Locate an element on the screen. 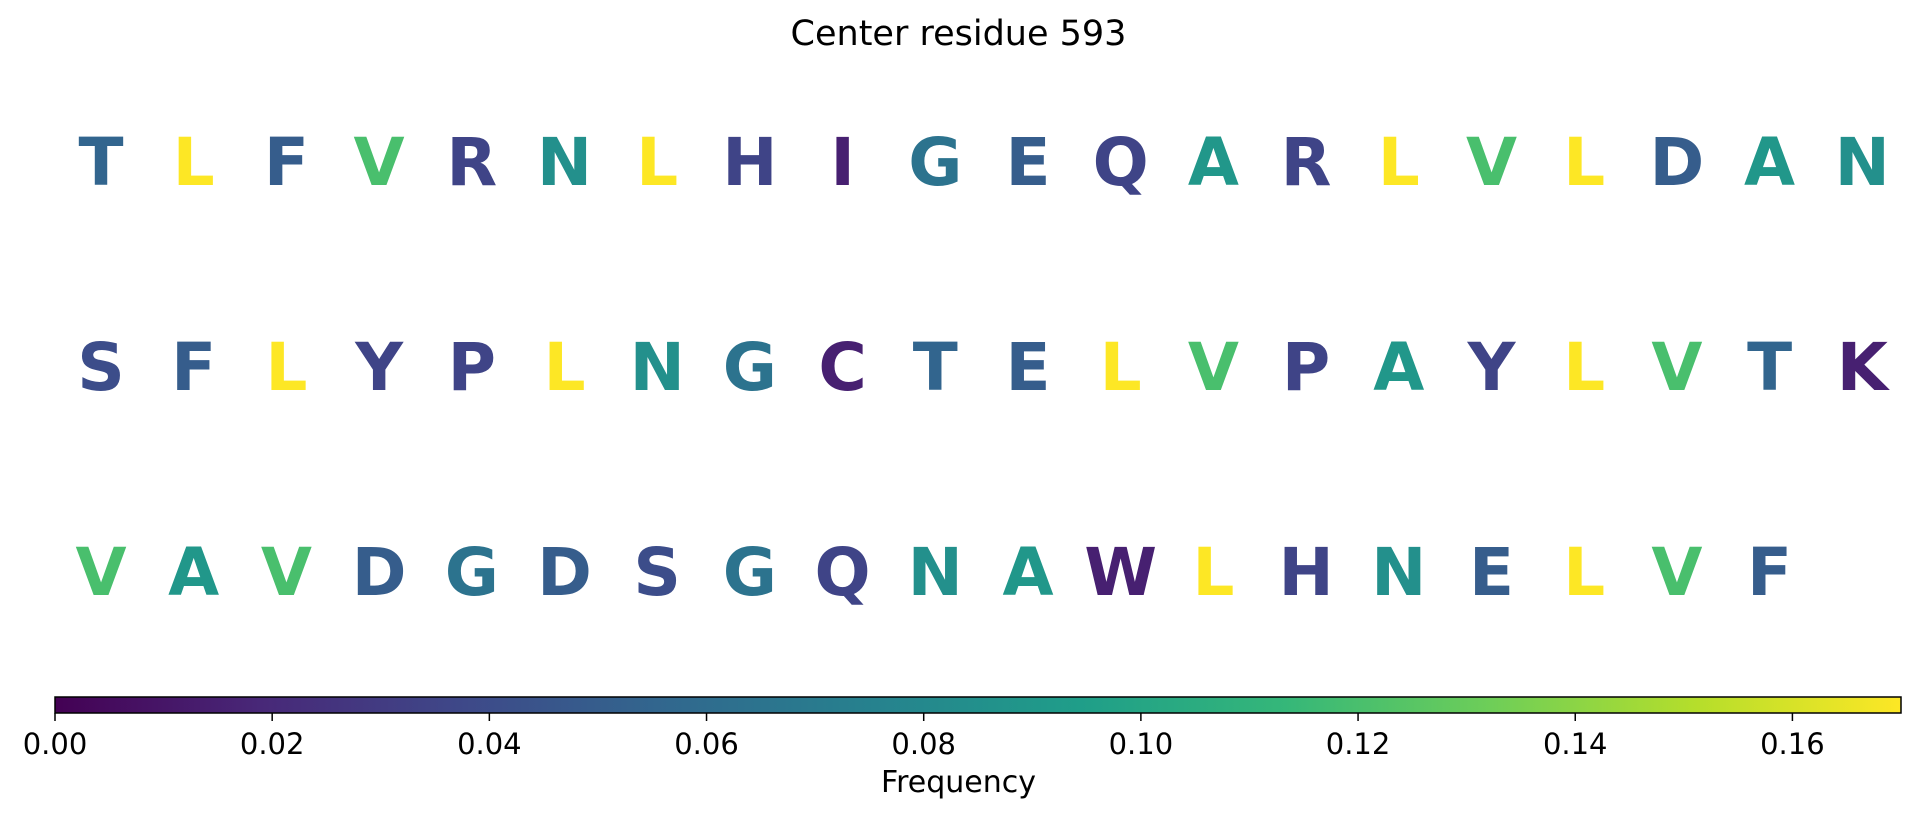 The image size is (1917, 822). residue-1-19: A is located at coordinates (1769, 162).